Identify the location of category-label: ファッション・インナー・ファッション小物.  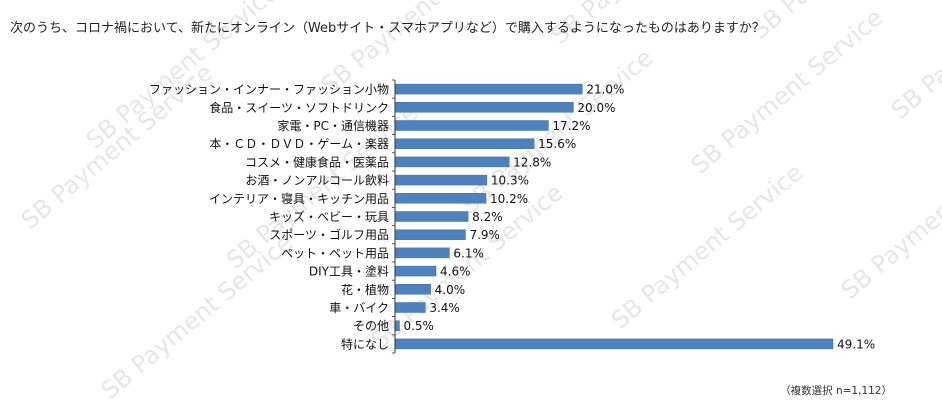
(269, 90).